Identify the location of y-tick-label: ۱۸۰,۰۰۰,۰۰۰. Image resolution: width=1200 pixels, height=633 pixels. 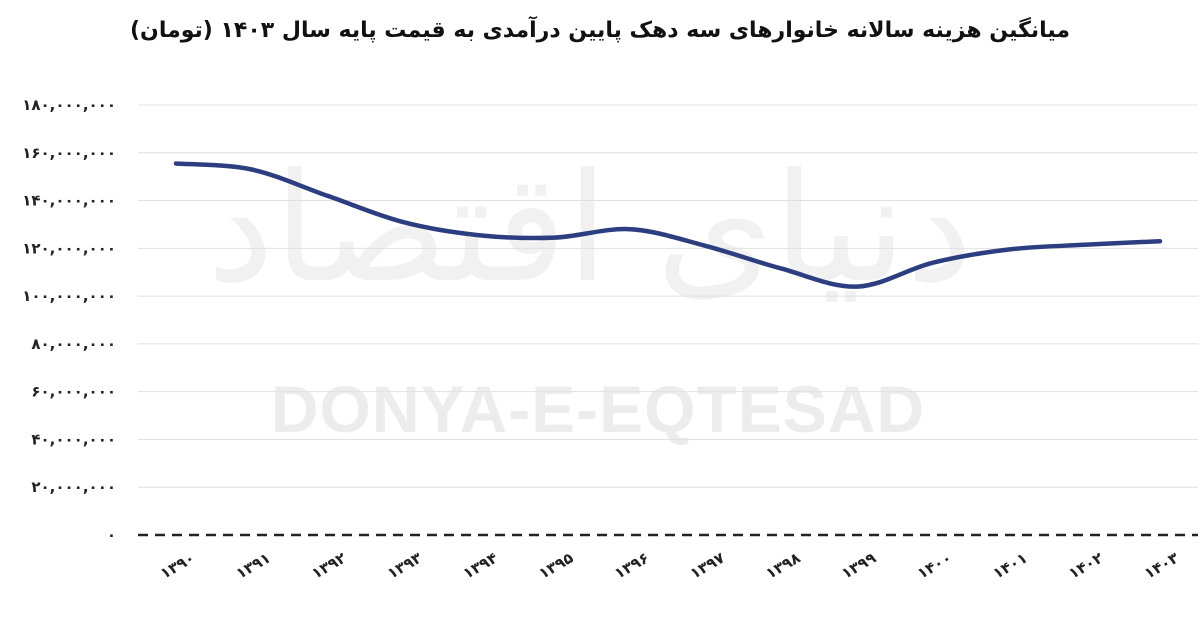
(69, 105).